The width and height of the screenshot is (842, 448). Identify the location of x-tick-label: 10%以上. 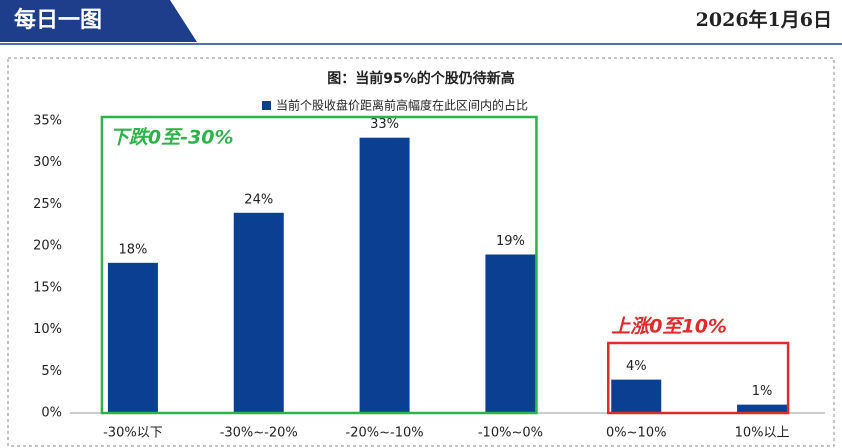
(762, 433).